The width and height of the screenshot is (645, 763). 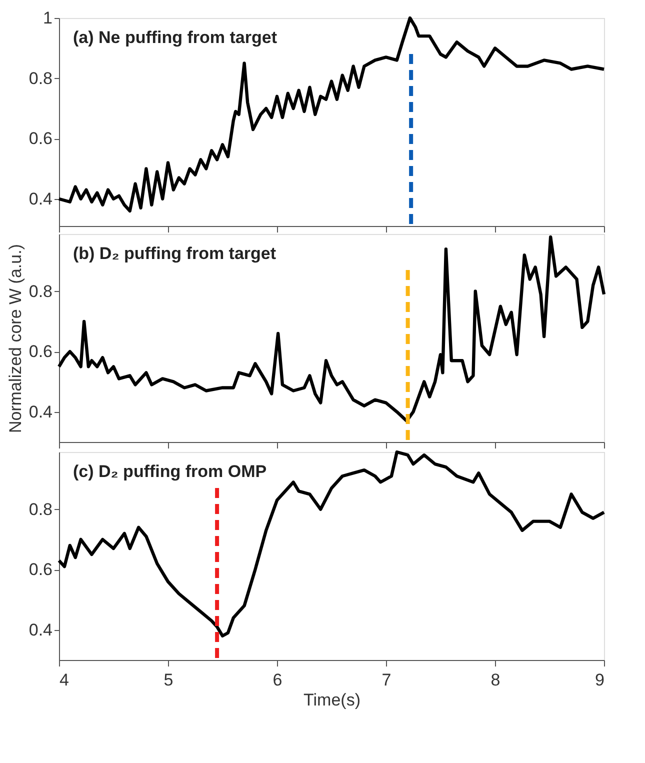 I want to click on x-tick-label: 4, so click(x=64, y=680).